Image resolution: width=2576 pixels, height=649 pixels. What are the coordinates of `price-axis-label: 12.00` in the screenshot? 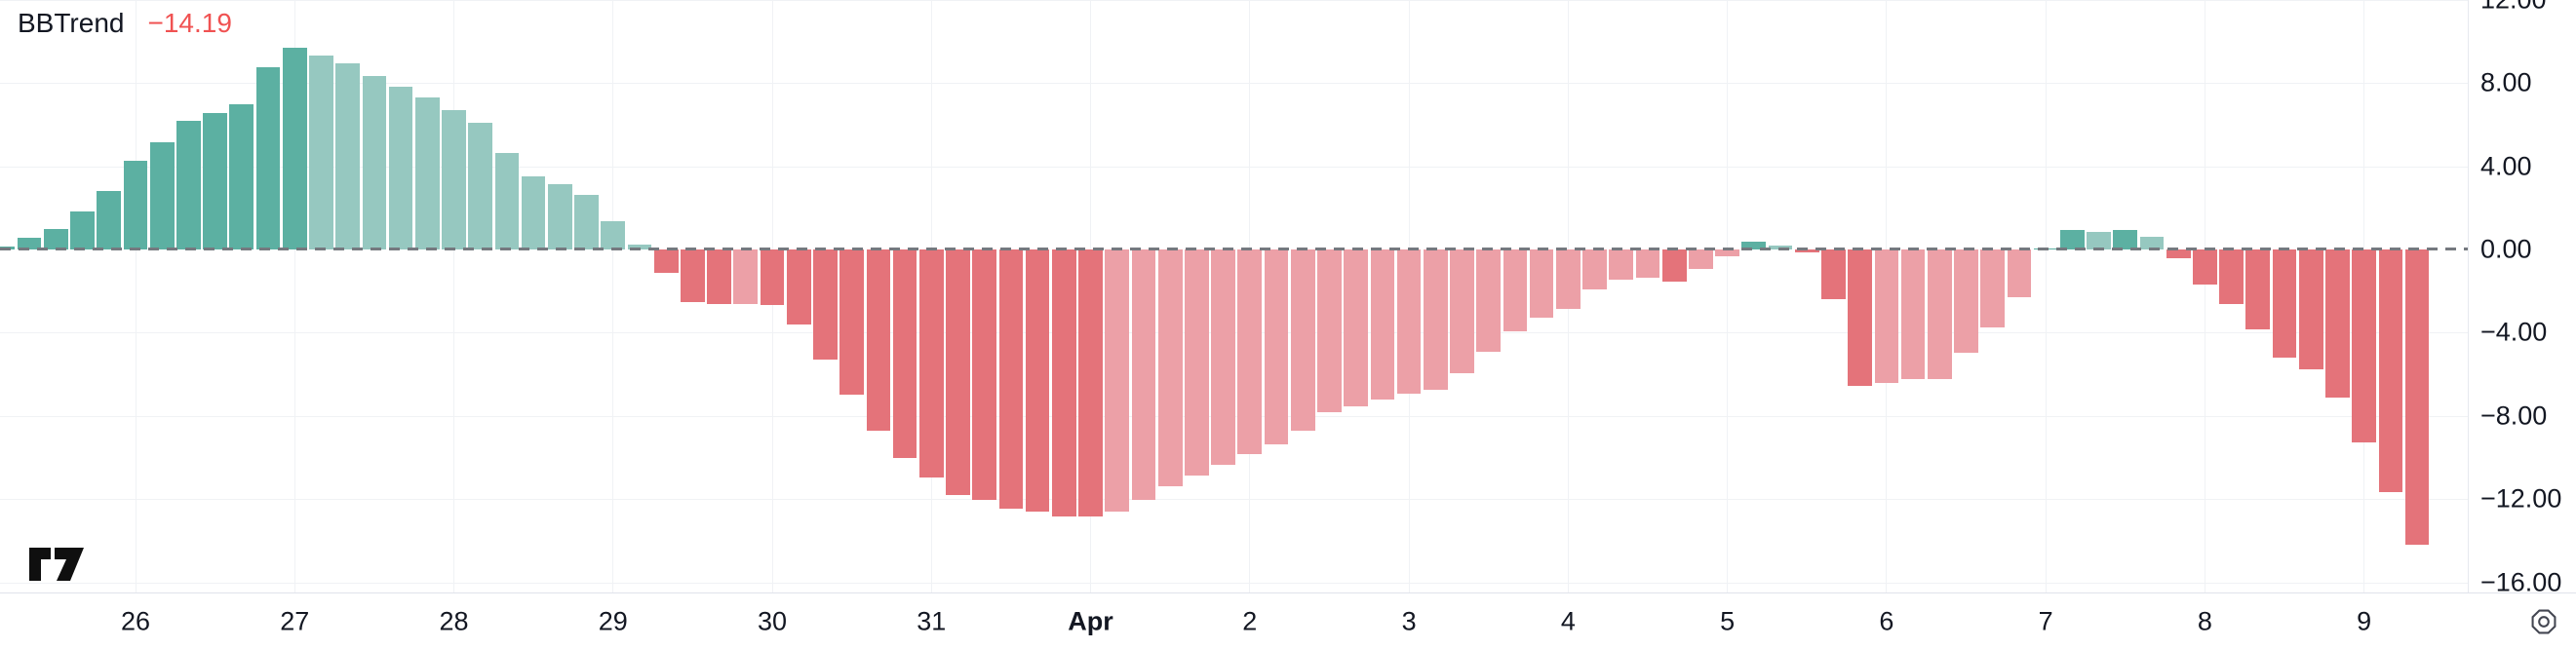 It's located at (2513, 7).